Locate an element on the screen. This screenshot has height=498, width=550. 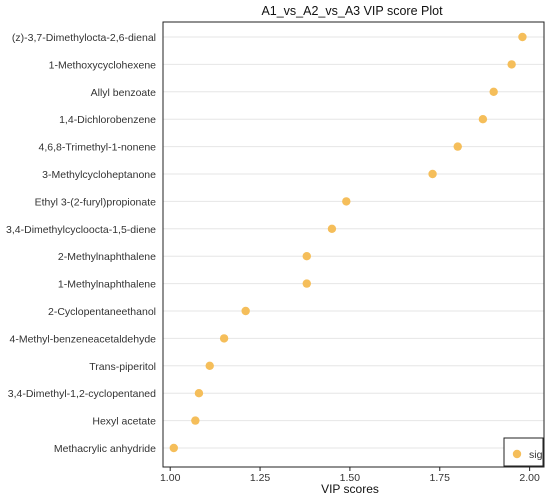
category-label: (z)-3,7-Dimethylocta-2,6-dienal is located at coordinates (84, 38).